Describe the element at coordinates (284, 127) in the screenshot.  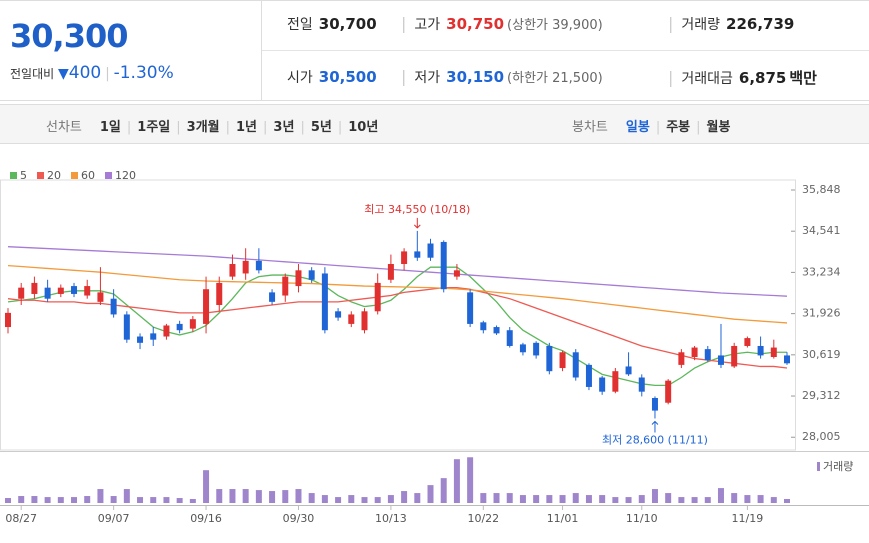
I see `tab: 3년` at that location.